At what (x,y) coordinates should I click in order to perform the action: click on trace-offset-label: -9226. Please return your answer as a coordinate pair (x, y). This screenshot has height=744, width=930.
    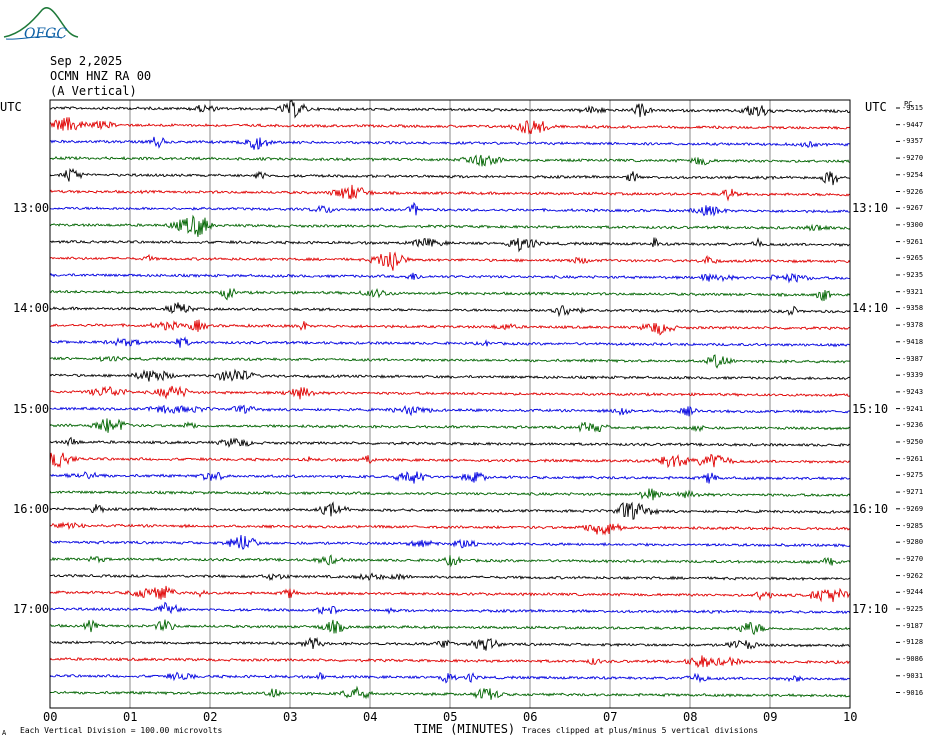
    Looking at the image, I should click on (913, 191).